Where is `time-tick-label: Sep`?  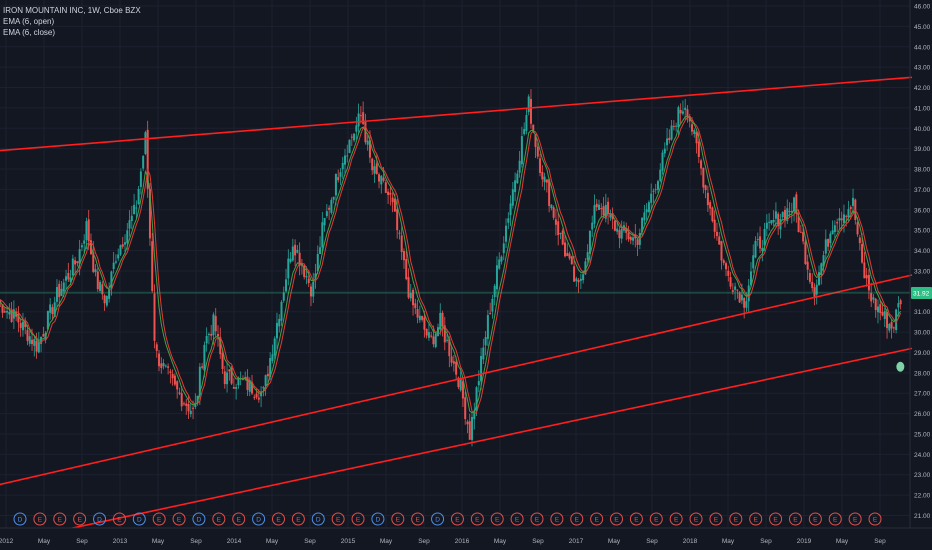 time-tick-label: Sep is located at coordinates (880, 541).